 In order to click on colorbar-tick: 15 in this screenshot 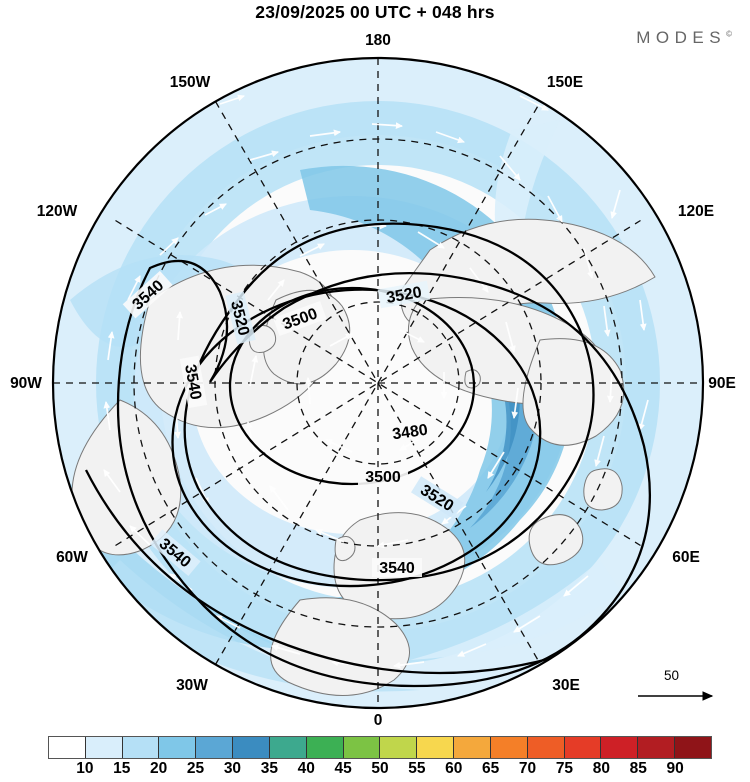, I will do `click(122, 768)`.